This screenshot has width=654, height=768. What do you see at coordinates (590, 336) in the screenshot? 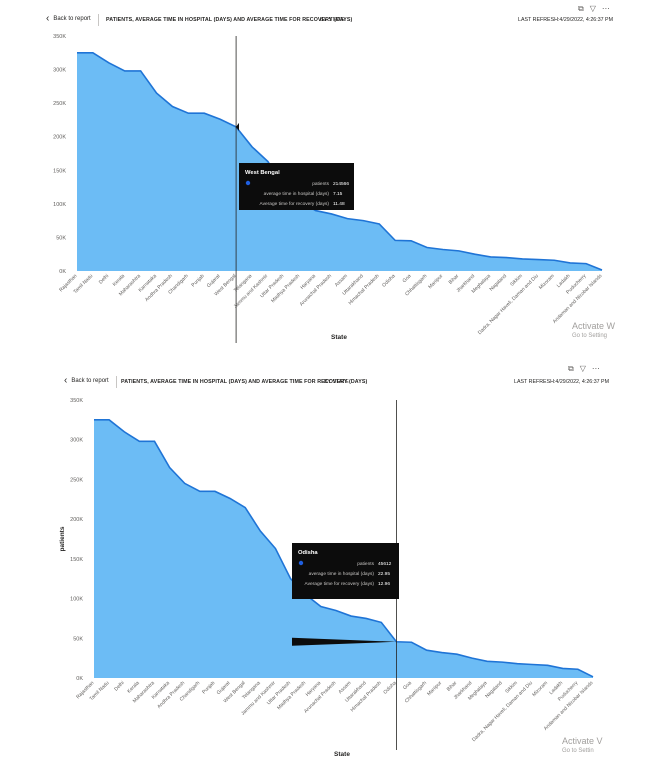
I see `watermark-subtitle: Go to Setting` at bounding box center [590, 336].